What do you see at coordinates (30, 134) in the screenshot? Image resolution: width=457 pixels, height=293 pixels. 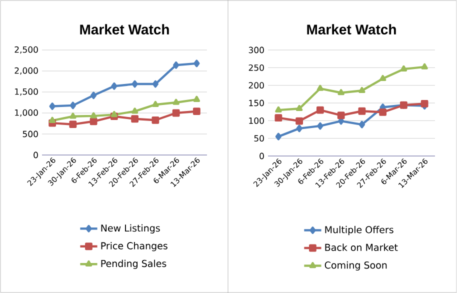 I see `y-tick-label: 500` at bounding box center [30, 134].